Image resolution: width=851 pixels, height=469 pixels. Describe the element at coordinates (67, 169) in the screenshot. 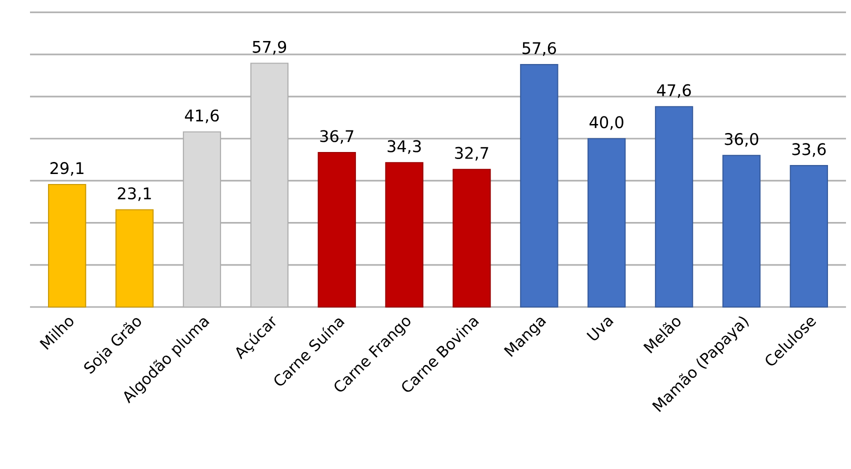

I see `data-label: 29,1` at that location.